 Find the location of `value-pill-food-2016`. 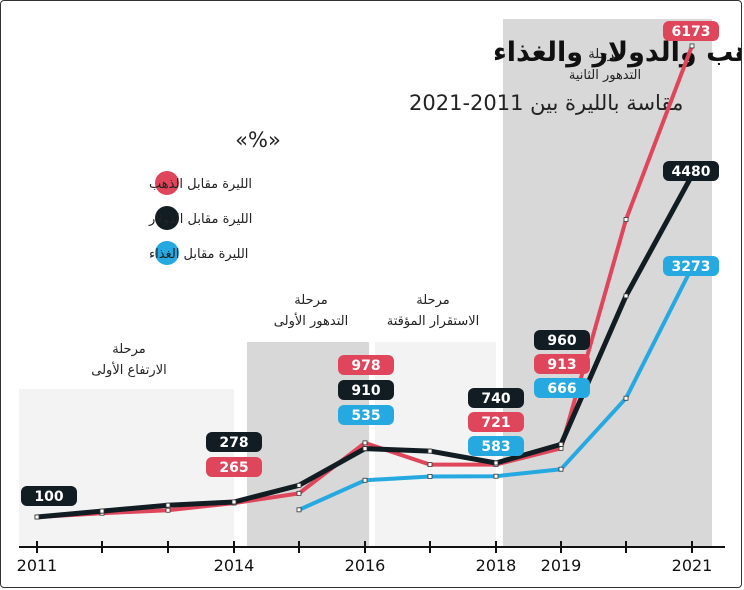

value-pill-food-2016 is located at coordinates (366, 415).